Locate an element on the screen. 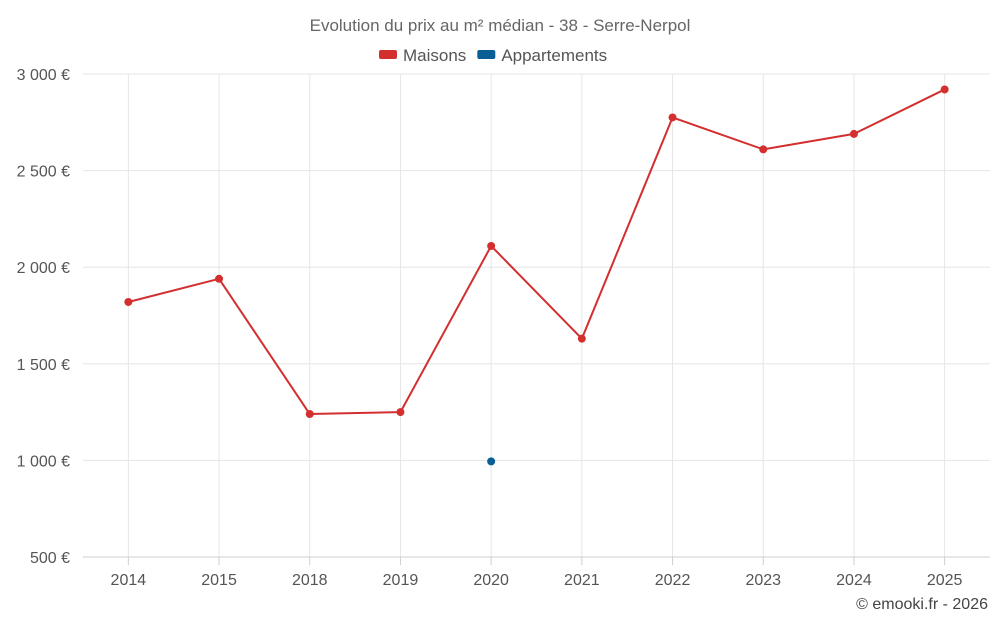  series-appartements is located at coordinates (491, 461).